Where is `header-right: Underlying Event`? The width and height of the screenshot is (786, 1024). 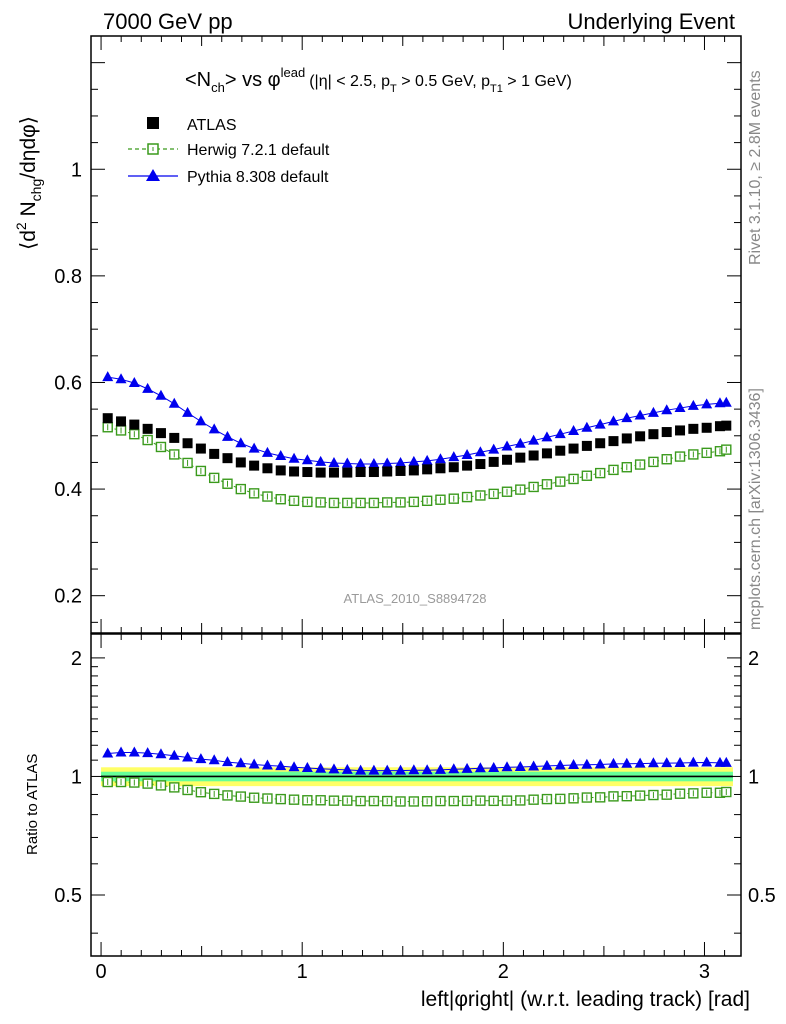
header-right: Underlying Event is located at coordinates (651, 21).